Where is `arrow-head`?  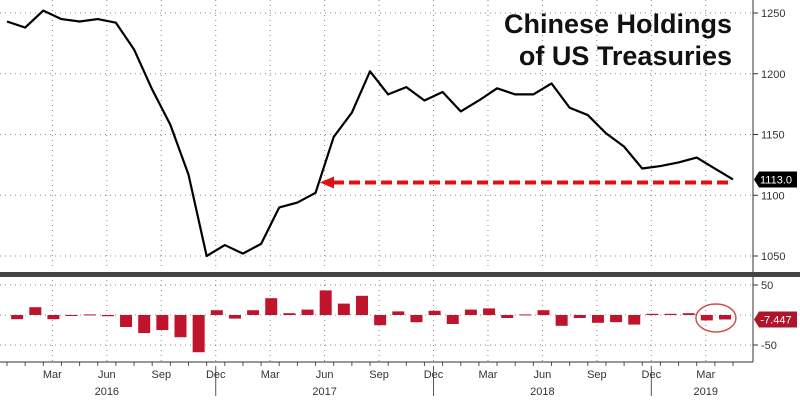 arrow-head is located at coordinates (327, 182).